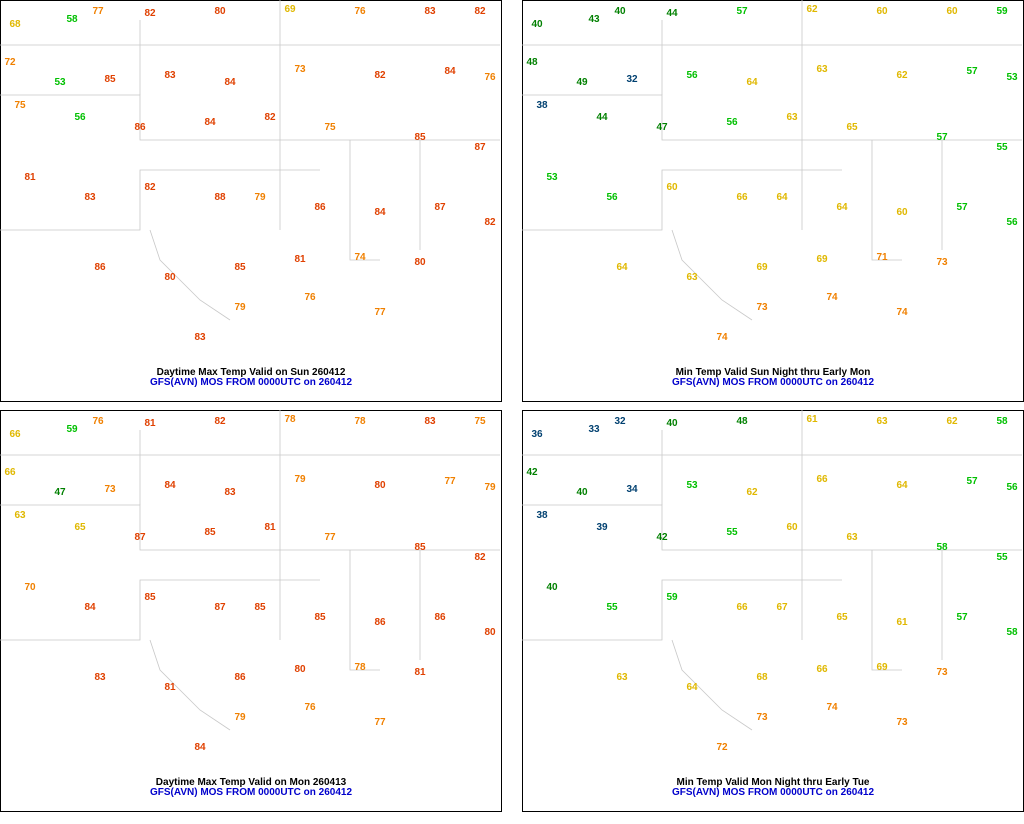  What do you see at coordinates (773, 782) in the screenshot?
I see `panel-title: Min Temp Valid Mon Night thru Early Tue` at bounding box center [773, 782].